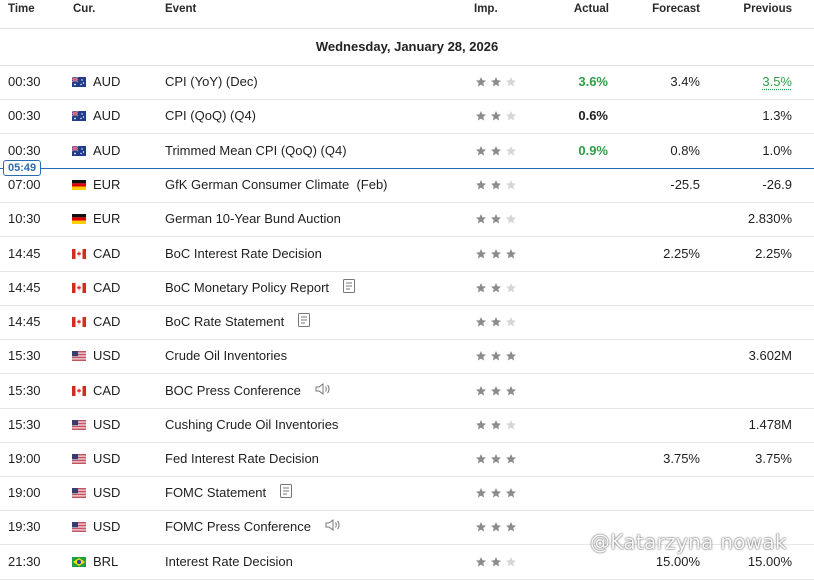 The height and width of the screenshot is (580, 814). I want to click on event-name: GfK German Consumer Climate (Feb), so click(276, 184).